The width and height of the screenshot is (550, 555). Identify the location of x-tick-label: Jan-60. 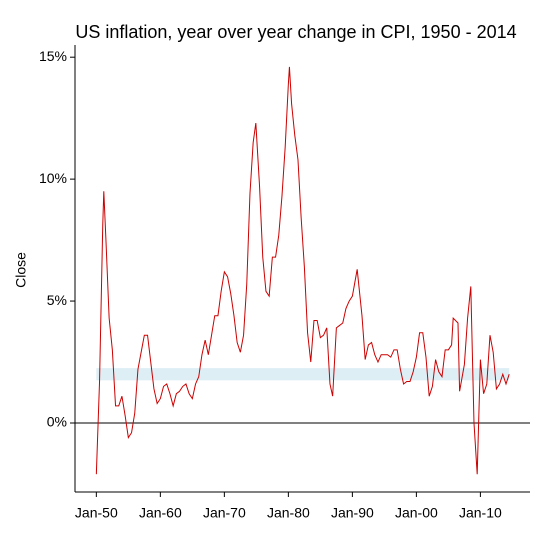
(160, 513).